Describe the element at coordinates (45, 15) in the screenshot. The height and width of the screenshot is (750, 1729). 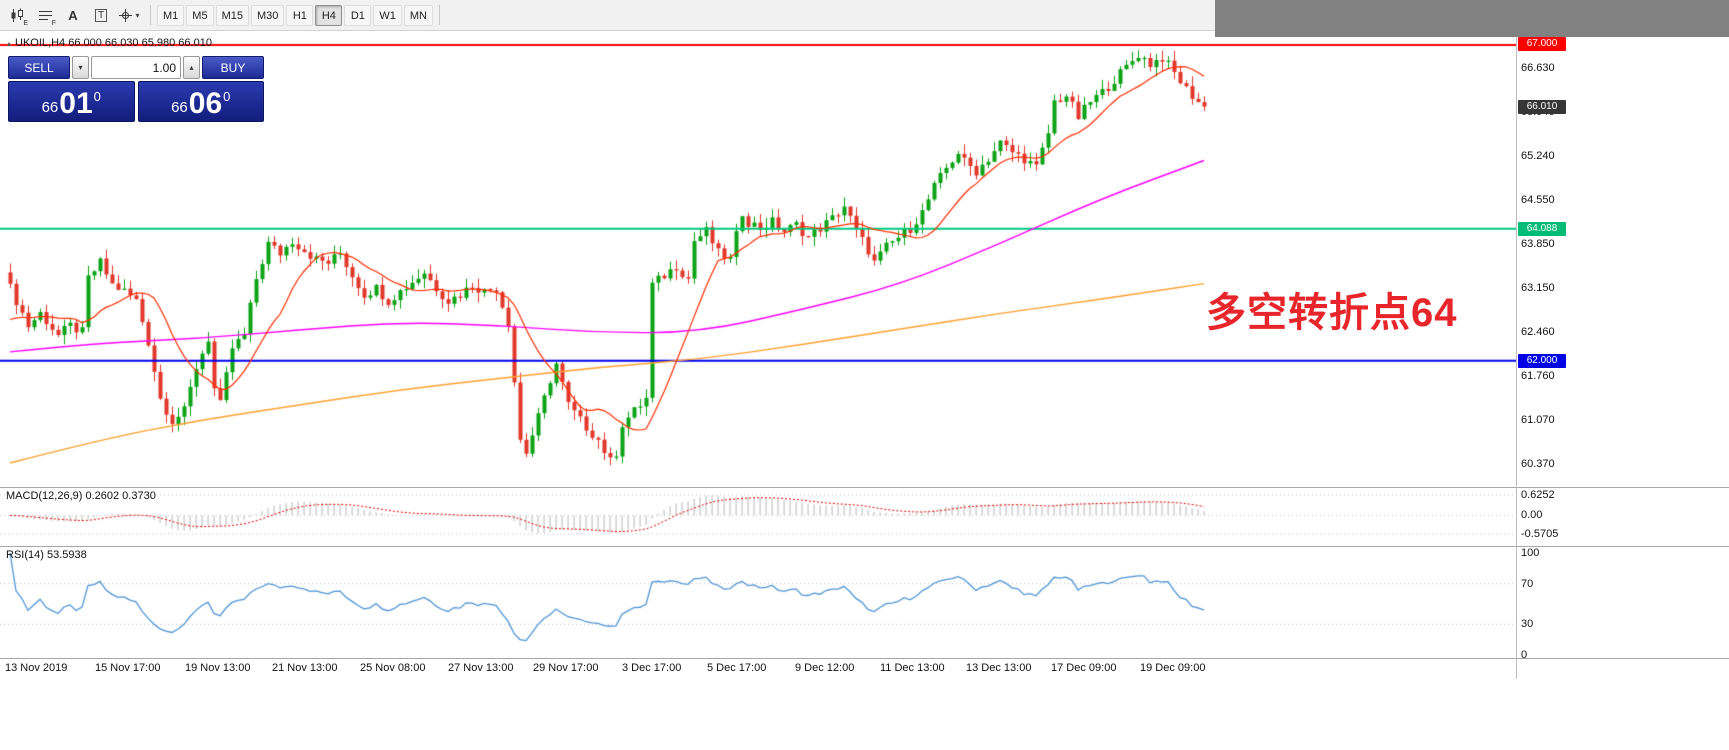
I see `lines-list-icon: F` at that location.